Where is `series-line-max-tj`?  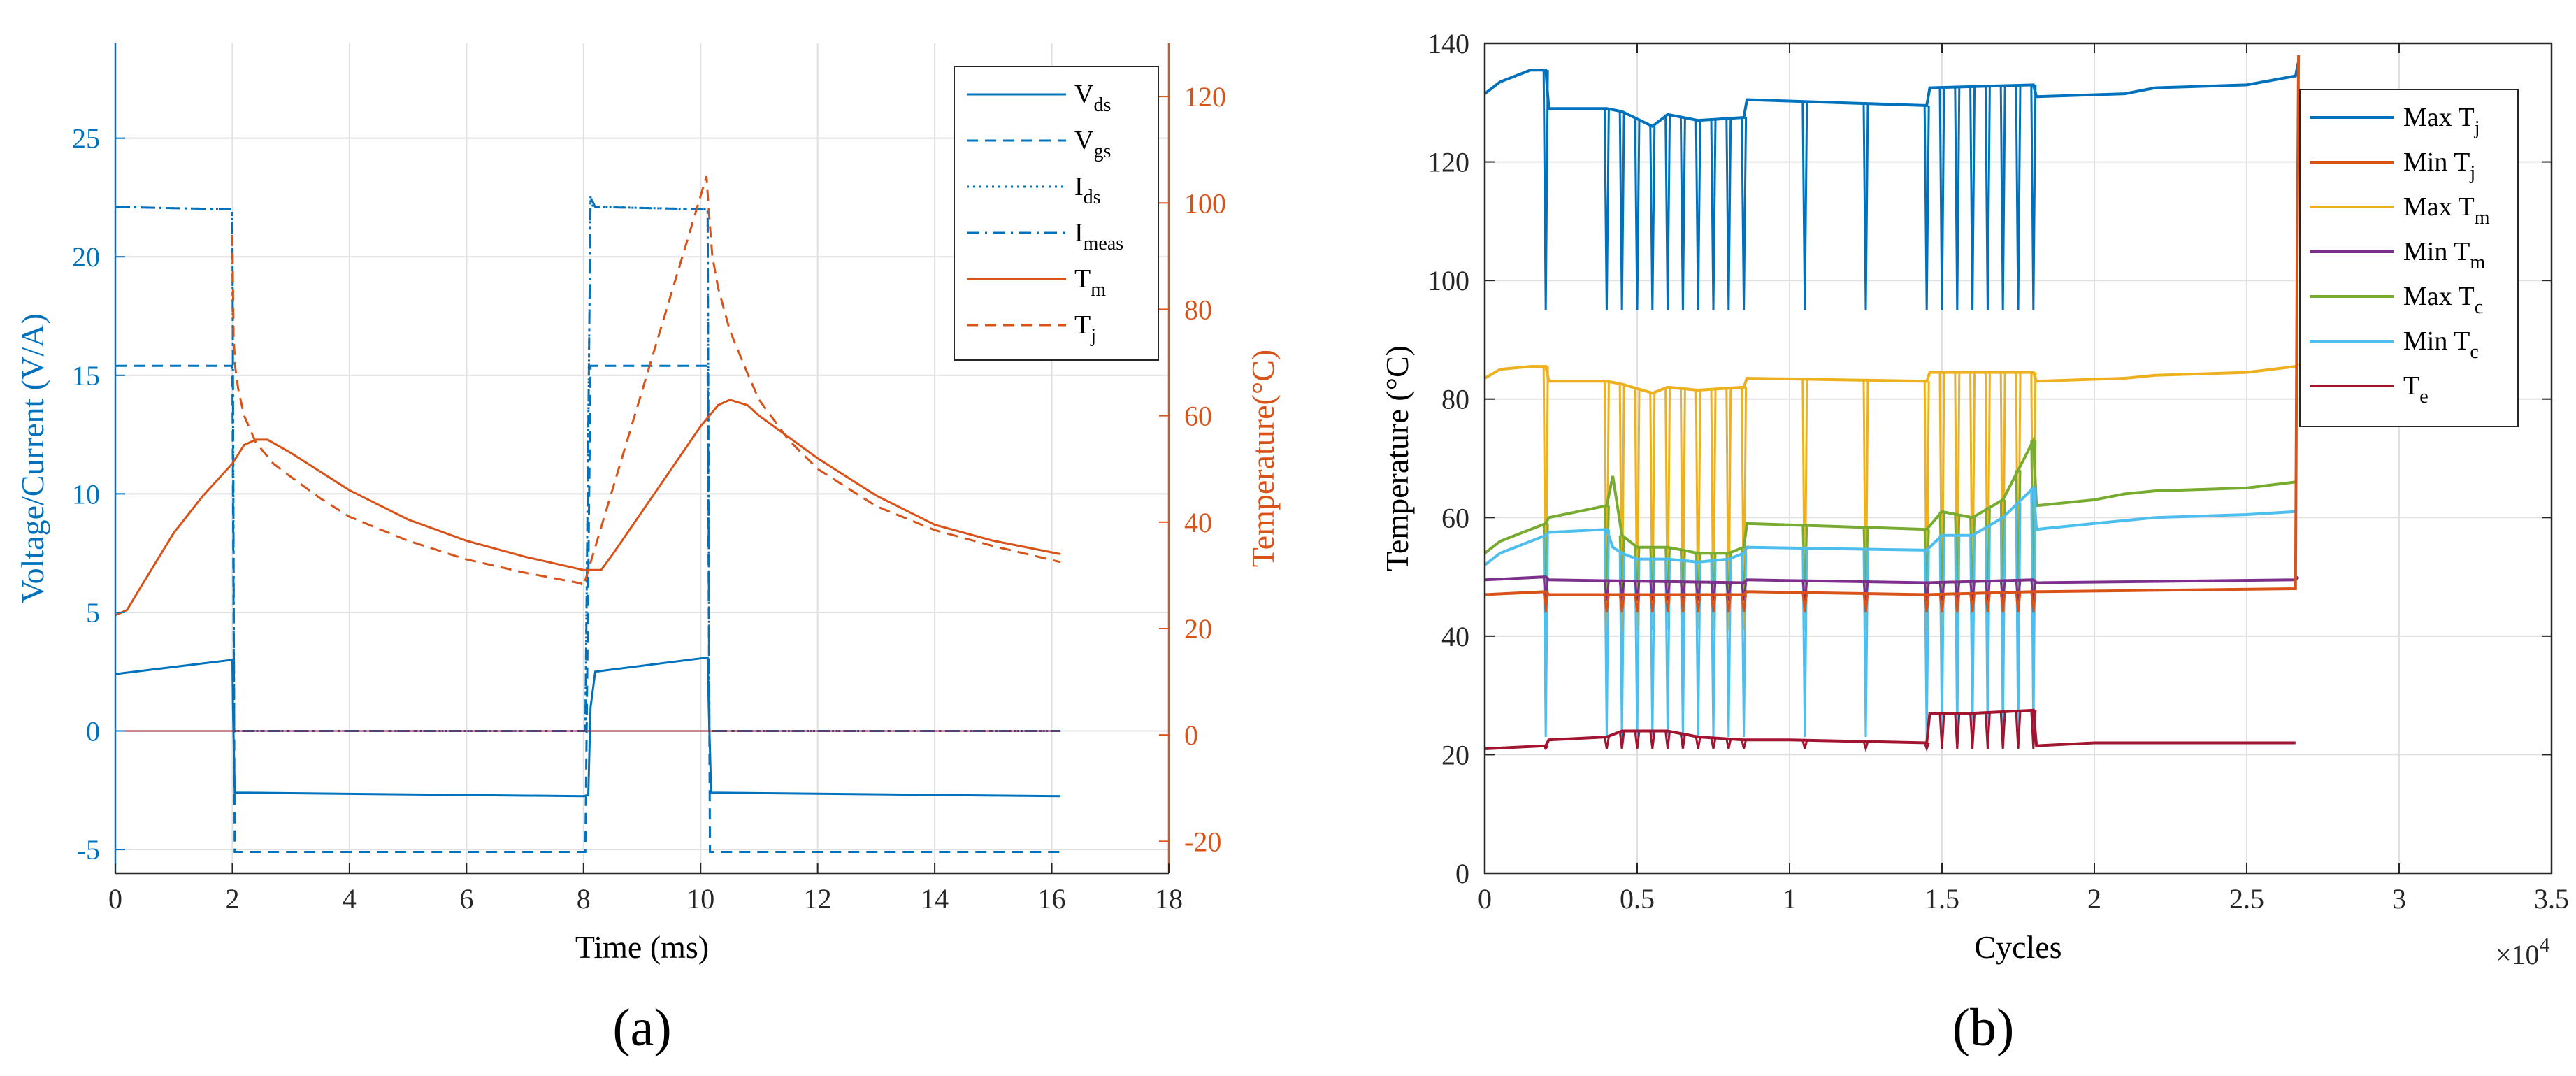 series-line-max-tj is located at coordinates (1892, 95).